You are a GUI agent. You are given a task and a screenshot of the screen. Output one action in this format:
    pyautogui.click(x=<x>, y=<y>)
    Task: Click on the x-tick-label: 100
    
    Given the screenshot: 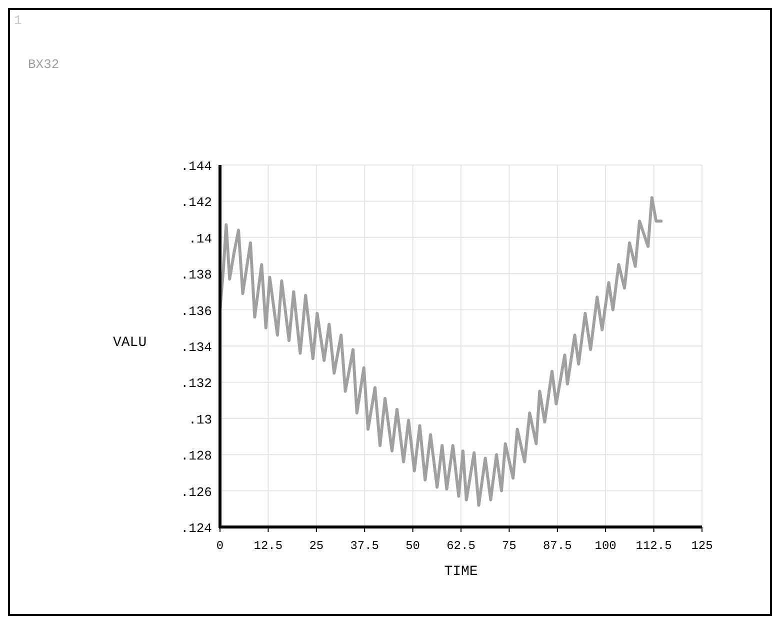 What is the action you would take?
    pyautogui.click(x=605, y=546)
    